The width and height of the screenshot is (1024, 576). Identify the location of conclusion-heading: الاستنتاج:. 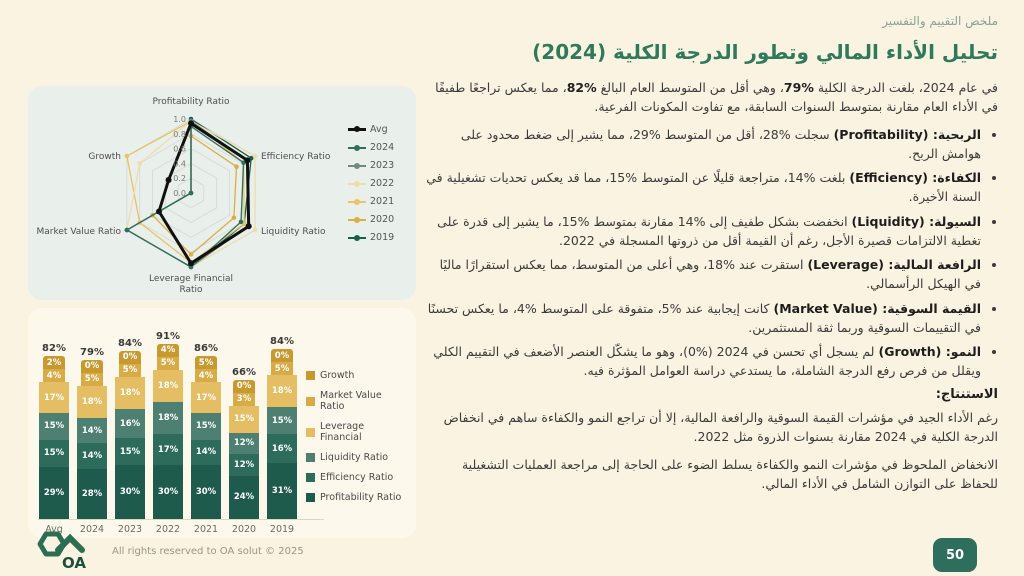
(966, 394).